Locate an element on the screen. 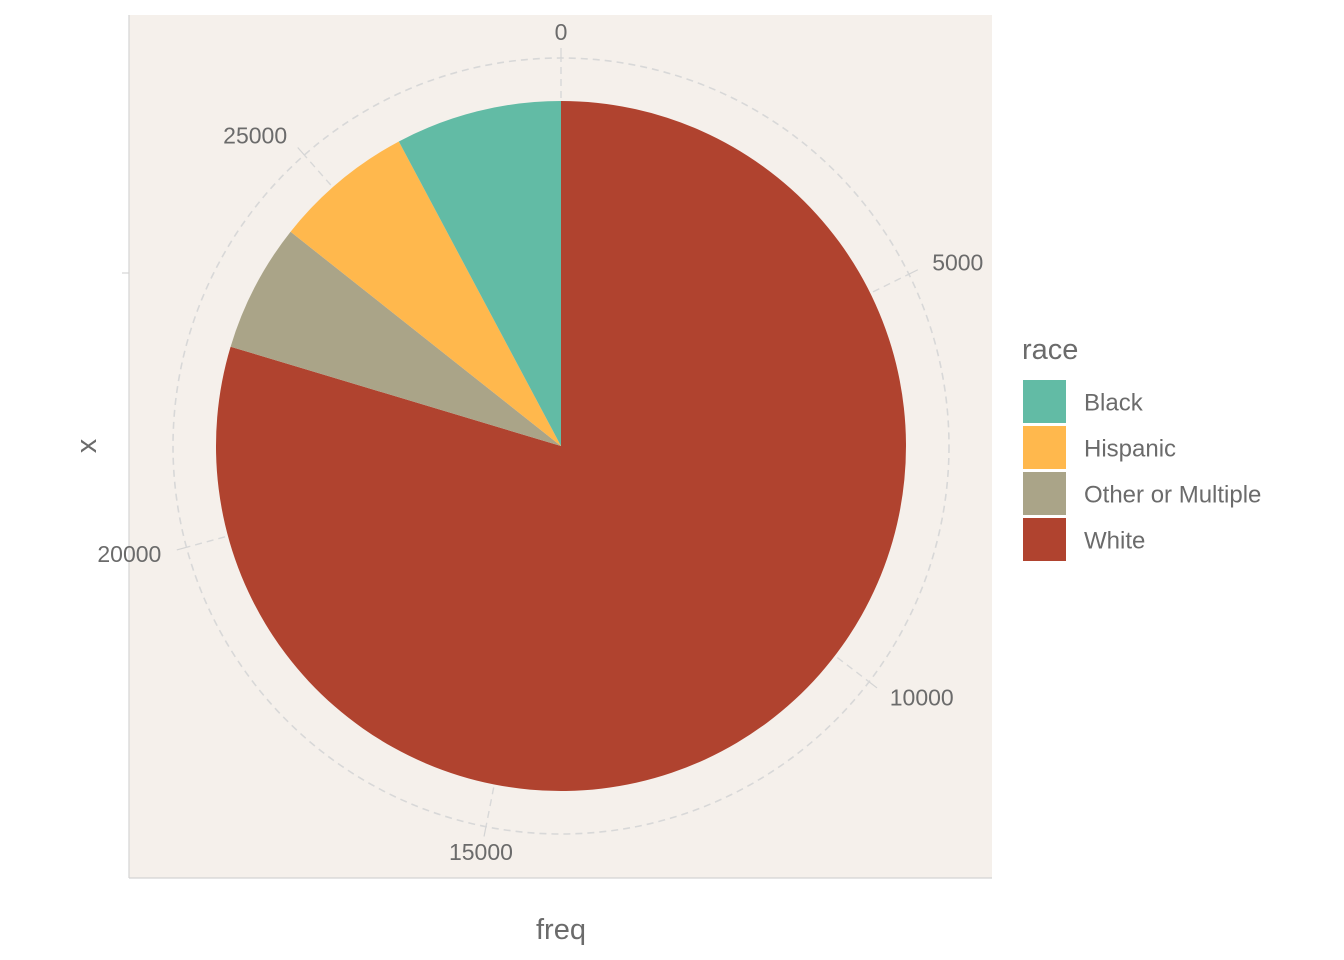  theta-tick-label: 15000 is located at coordinates (481, 852).